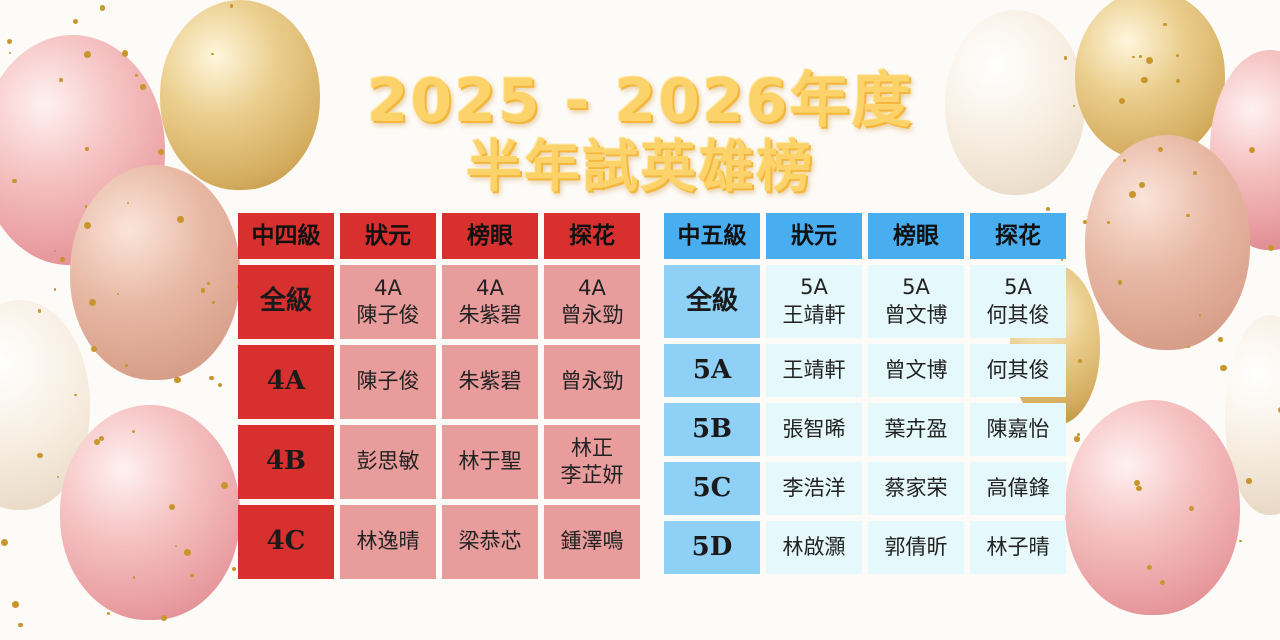 The height and width of the screenshot is (640, 1280). Describe the element at coordinates (439, 462) in the screenshot. I see `table-row: 4B 彭思敏 林于聖 林正 李芷妍` at that location.